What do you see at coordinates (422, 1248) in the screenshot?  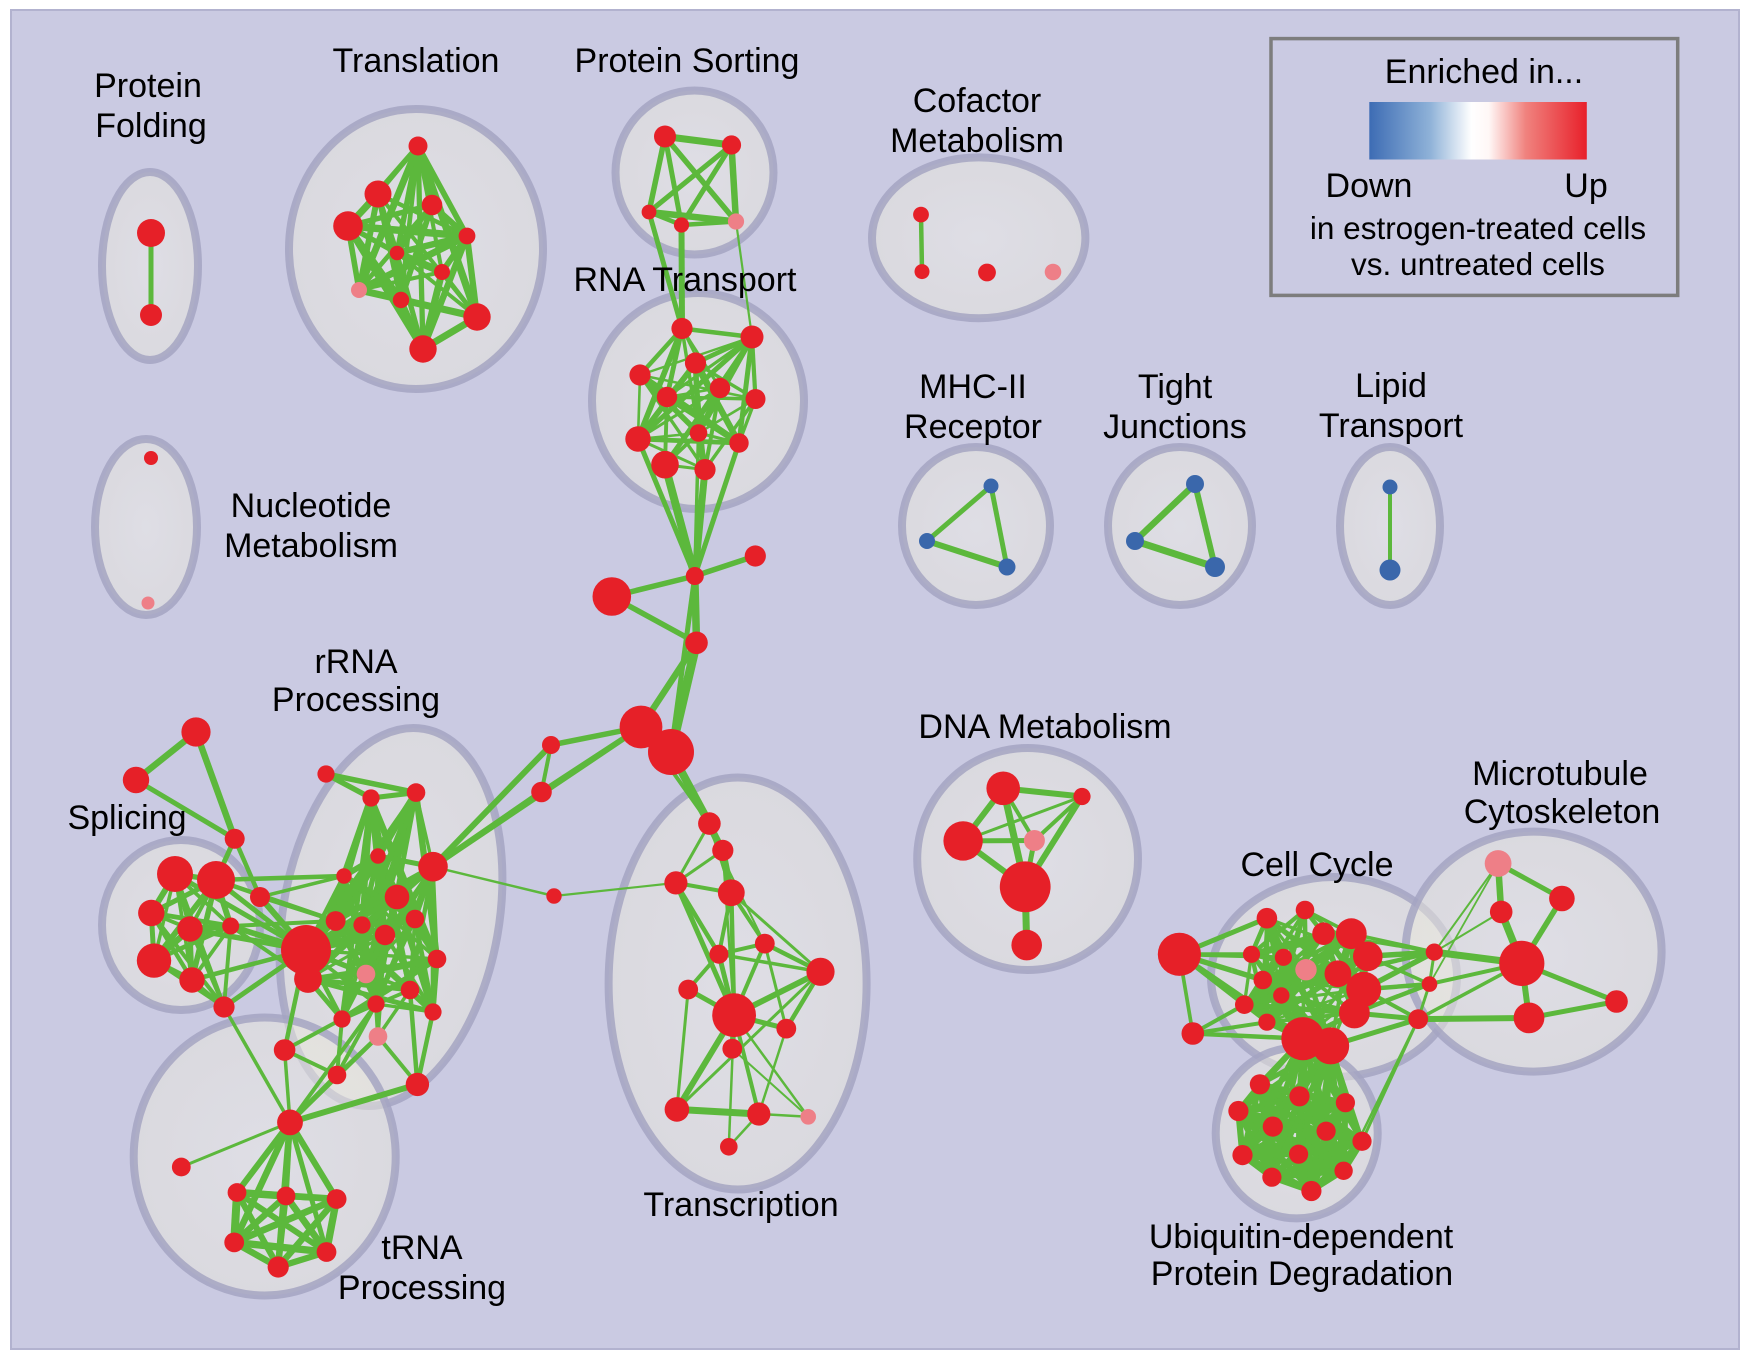 I see `svg-text: tRNA` at bounding box center [422, 1248].